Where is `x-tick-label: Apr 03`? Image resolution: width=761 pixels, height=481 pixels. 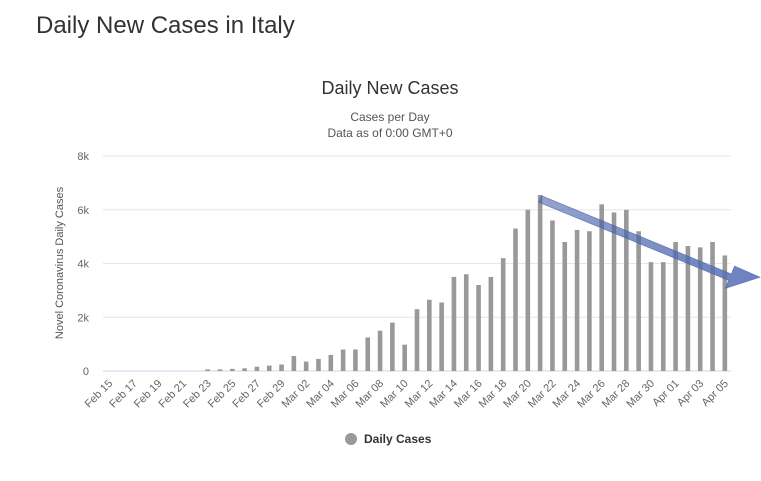 x-tick-label: Apr 03 is located at coordinates (690, 393).